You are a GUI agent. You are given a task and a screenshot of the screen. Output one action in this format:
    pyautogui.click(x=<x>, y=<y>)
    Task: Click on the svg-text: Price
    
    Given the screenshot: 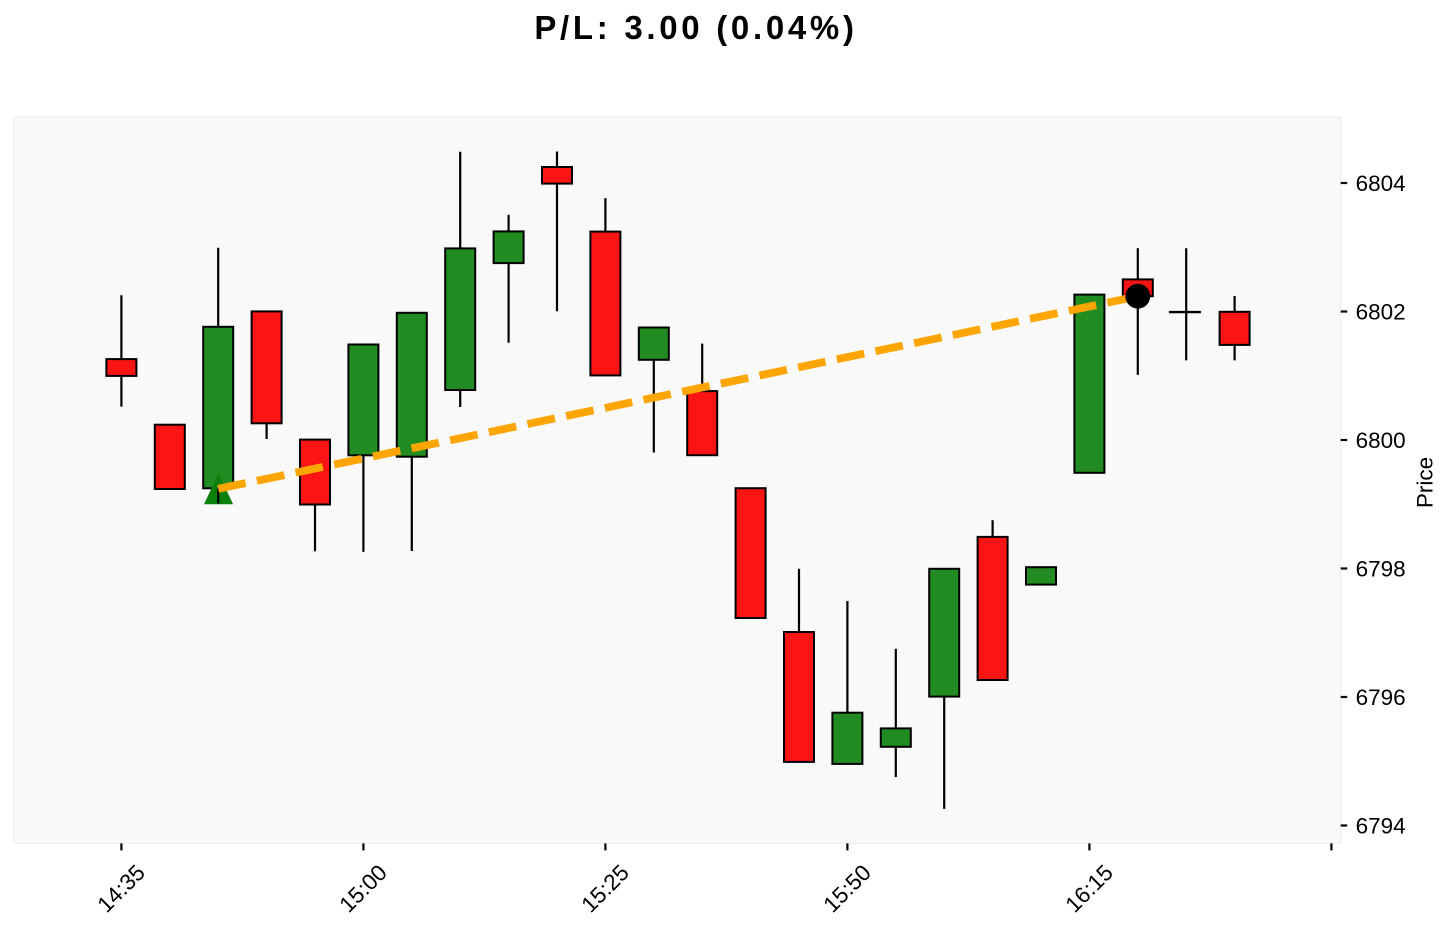 What is the action you would take?
    pyautogui.click(x=1424, y=482)
    